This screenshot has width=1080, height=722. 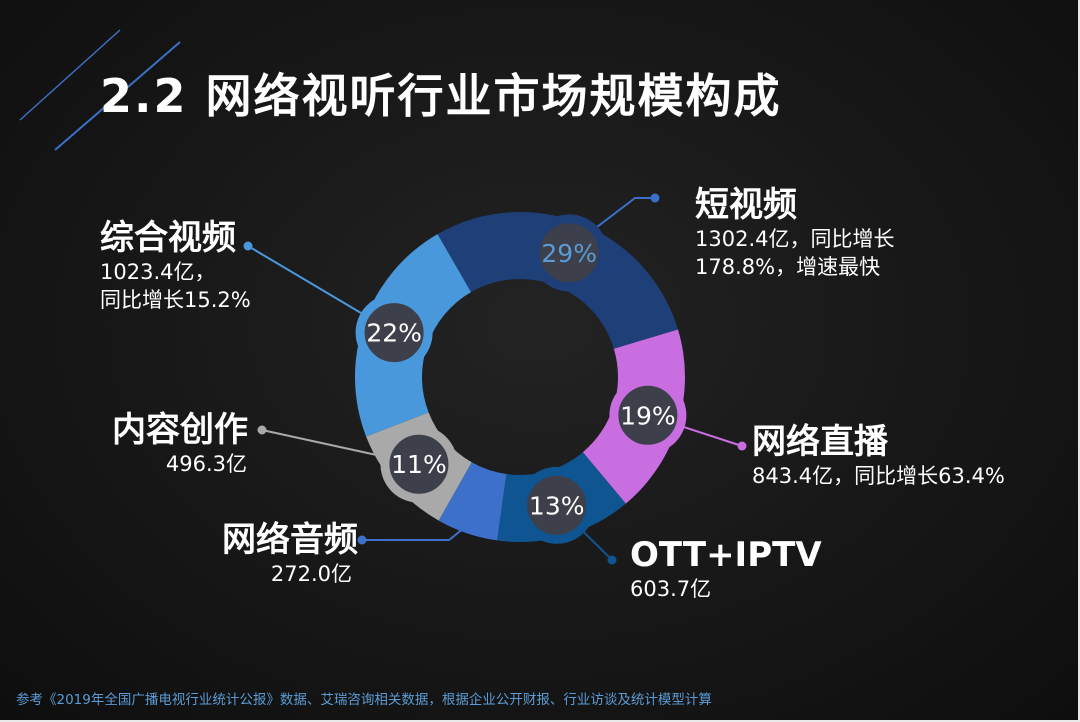 What do you see at coordinates (878, 476) in the screenshot?
I see `label-desc: 843.4亿，同比增长63.4%` at bounding box center [878, 476].